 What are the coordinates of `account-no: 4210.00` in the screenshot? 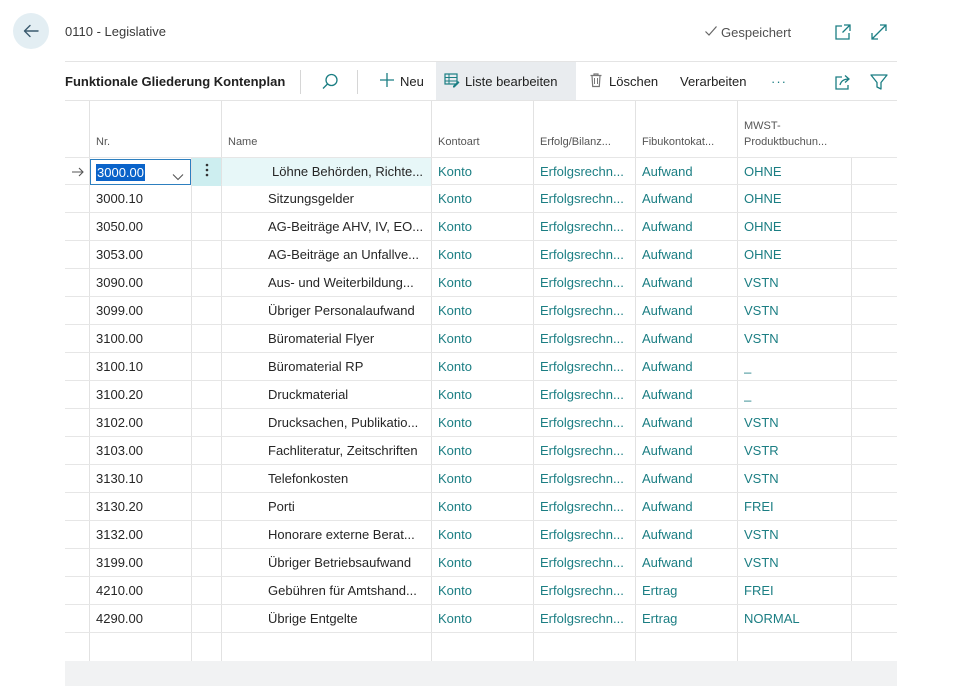 It's located at (119, 590).